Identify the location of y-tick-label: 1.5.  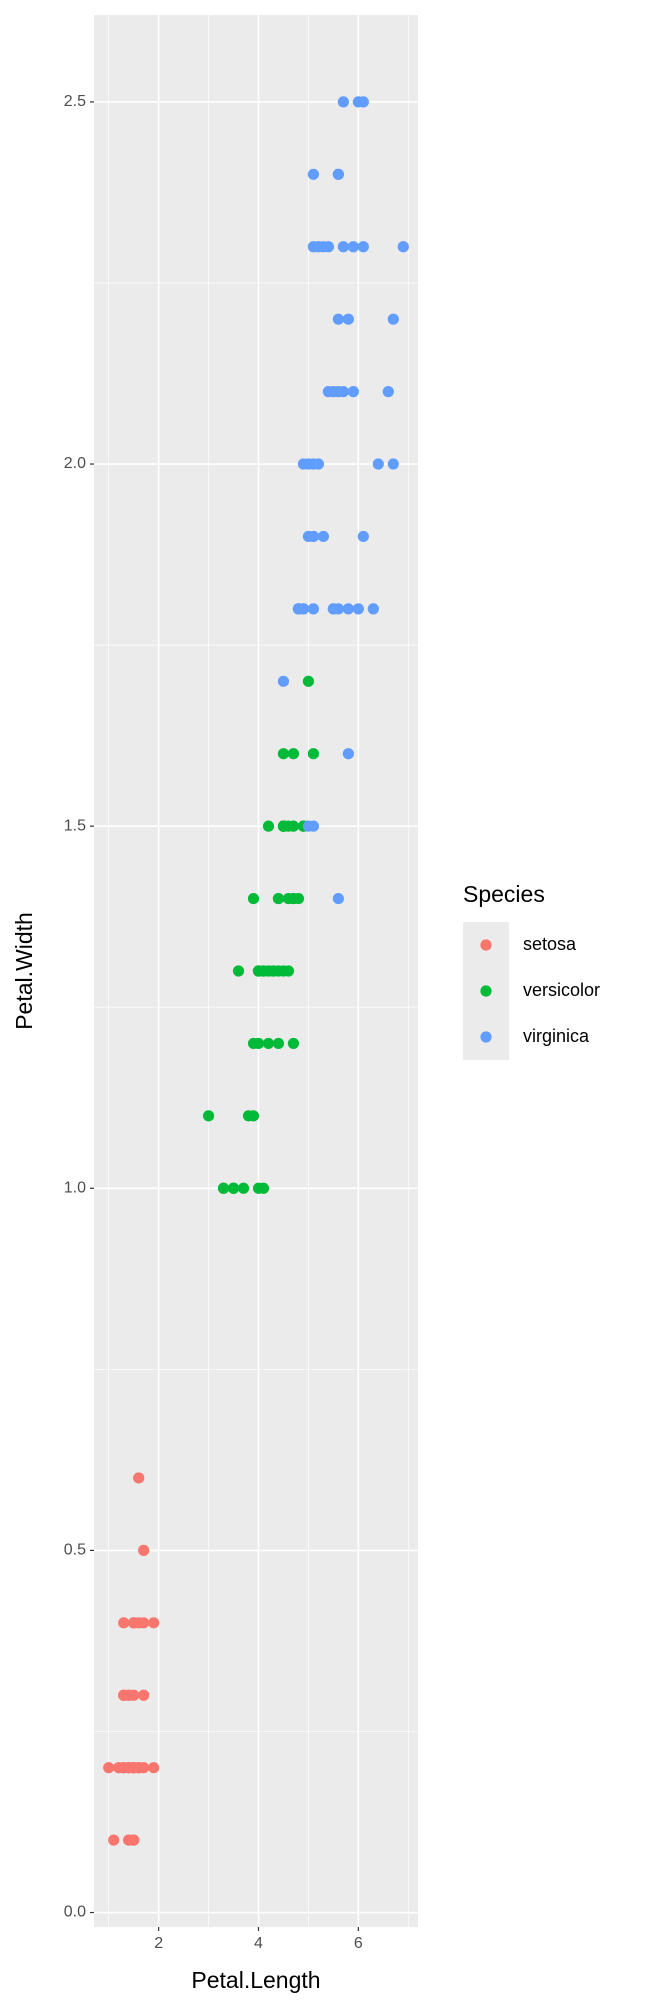
(75, 825).